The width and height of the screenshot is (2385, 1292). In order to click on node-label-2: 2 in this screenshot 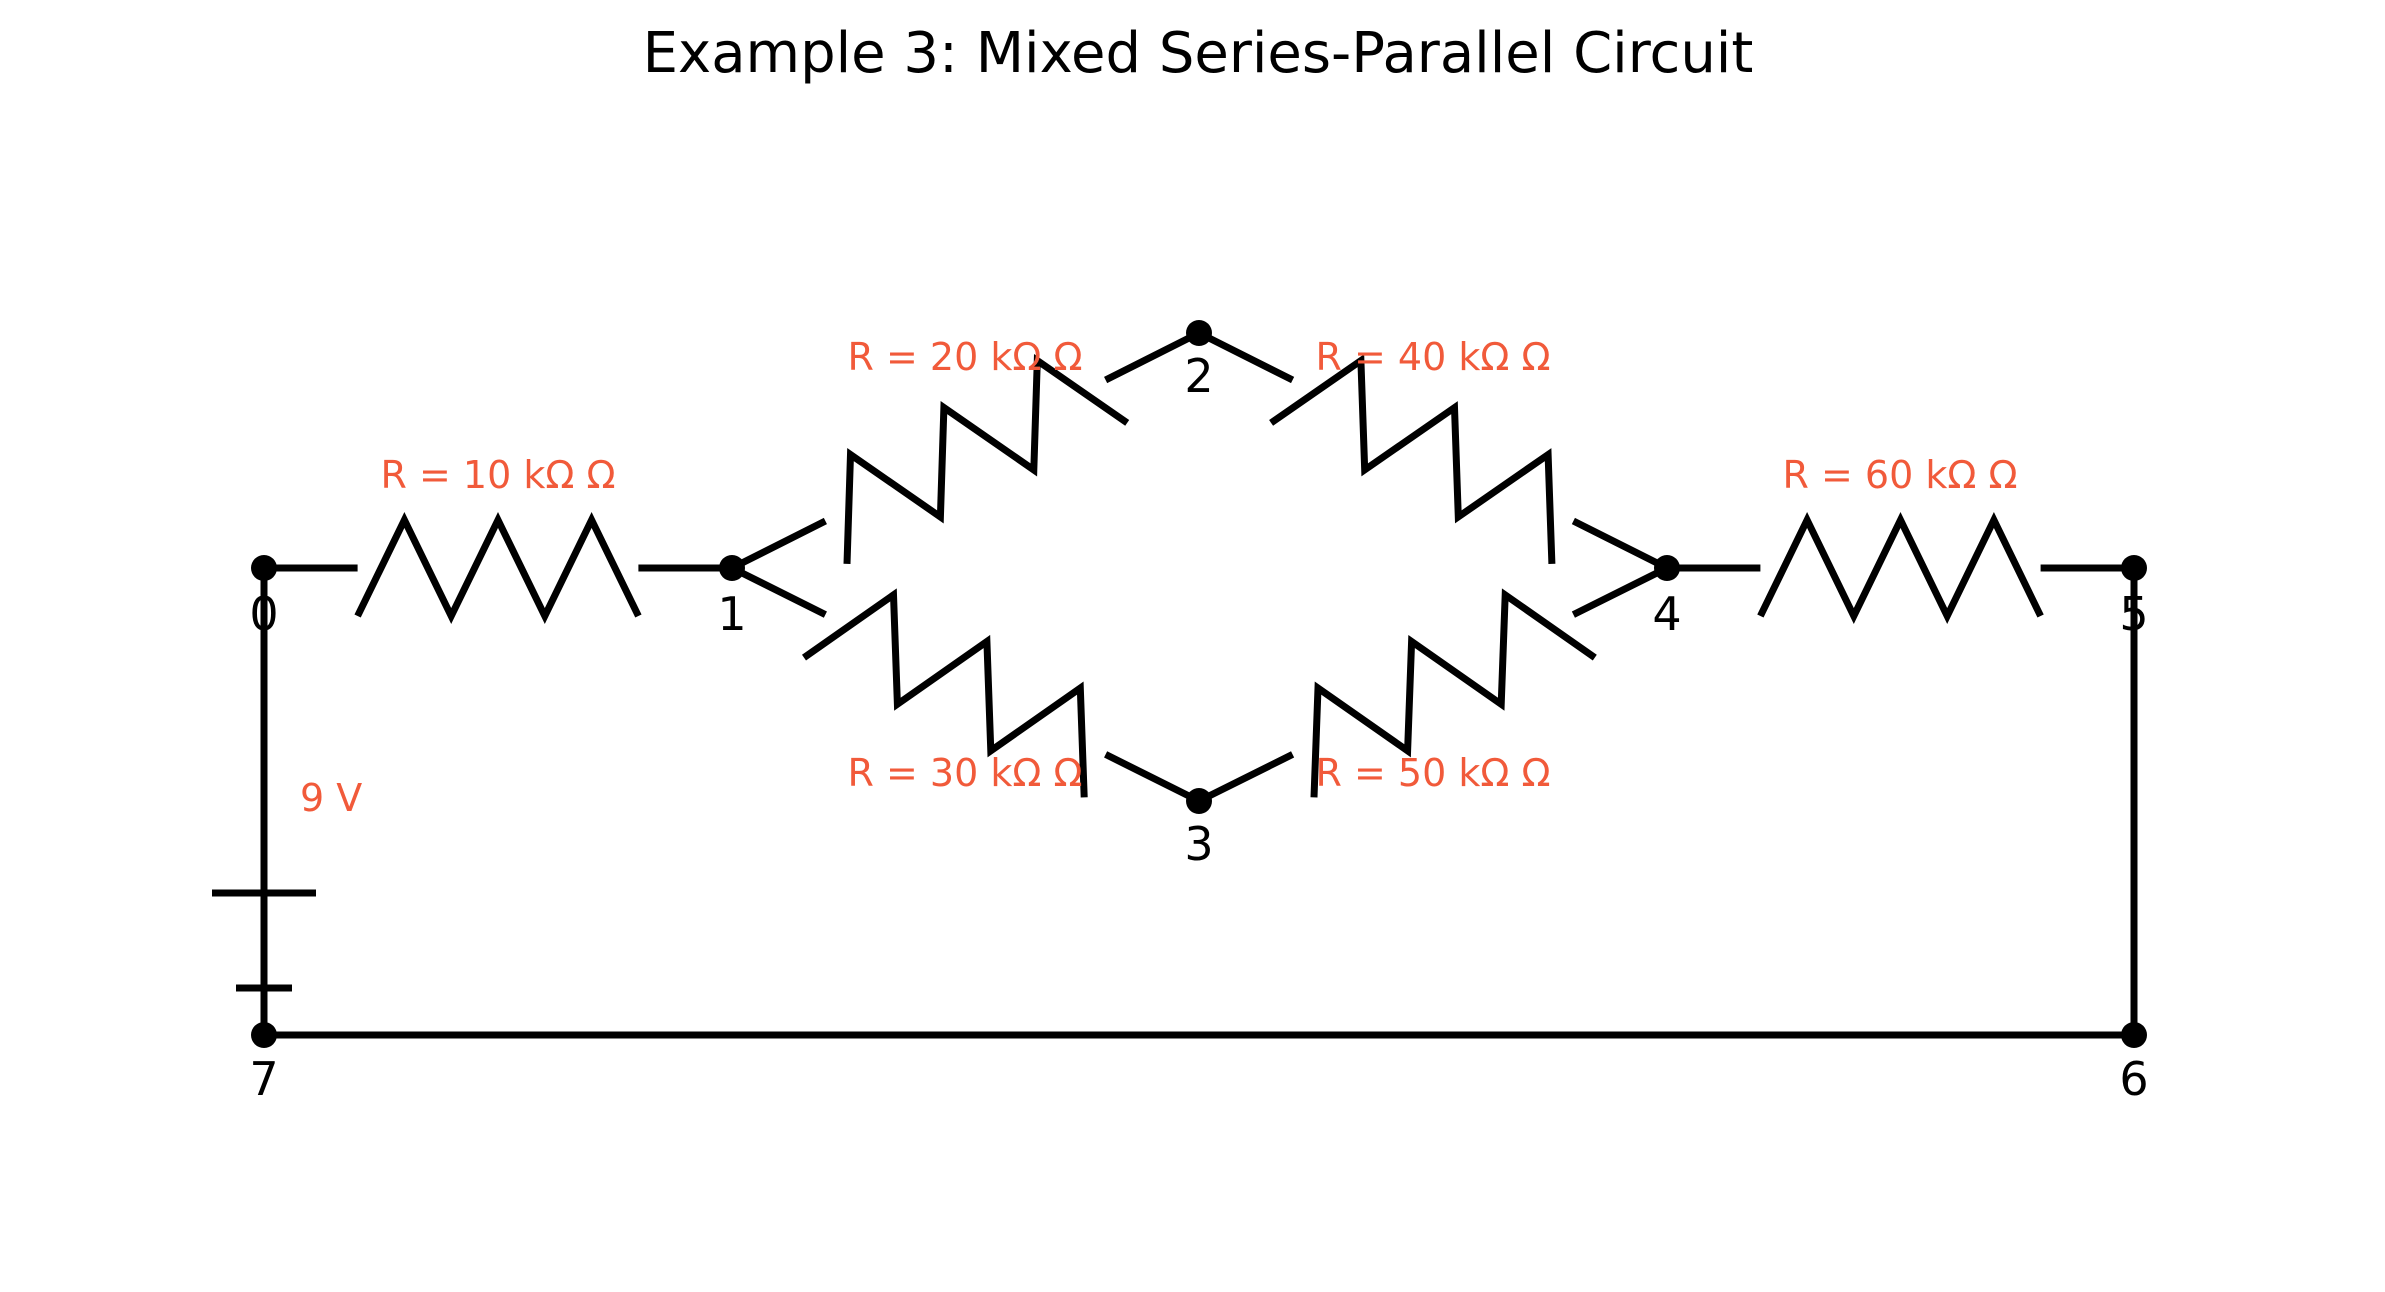, I will do `click(1198, 376)`.